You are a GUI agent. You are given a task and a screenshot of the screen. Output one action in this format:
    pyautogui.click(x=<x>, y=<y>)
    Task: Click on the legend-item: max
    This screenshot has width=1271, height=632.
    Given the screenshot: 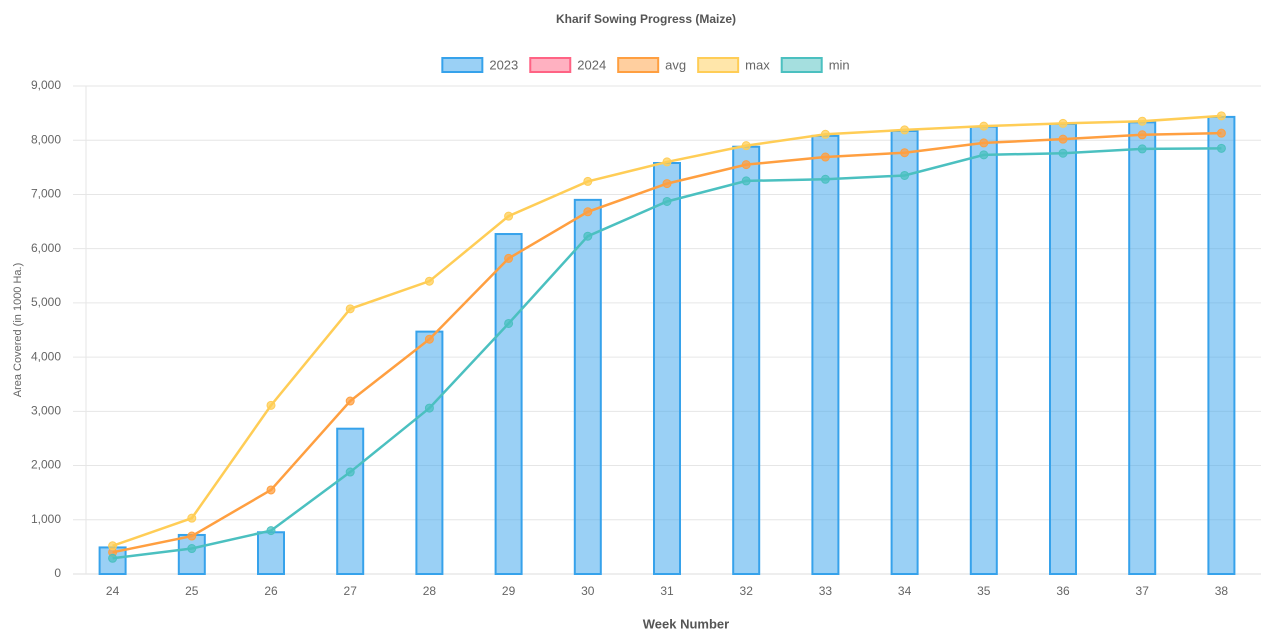 What is the action you would take?
    pyautogui.click(x=733, y=65)
    